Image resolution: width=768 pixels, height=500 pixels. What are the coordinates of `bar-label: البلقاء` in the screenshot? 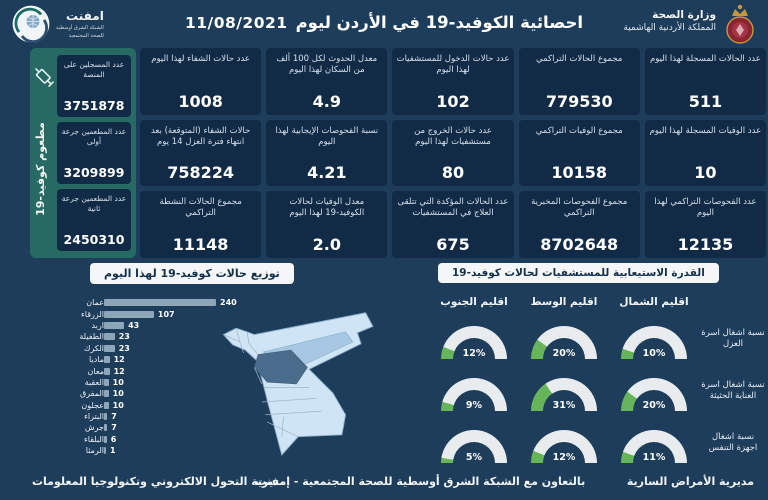 It's located at (94, 439).